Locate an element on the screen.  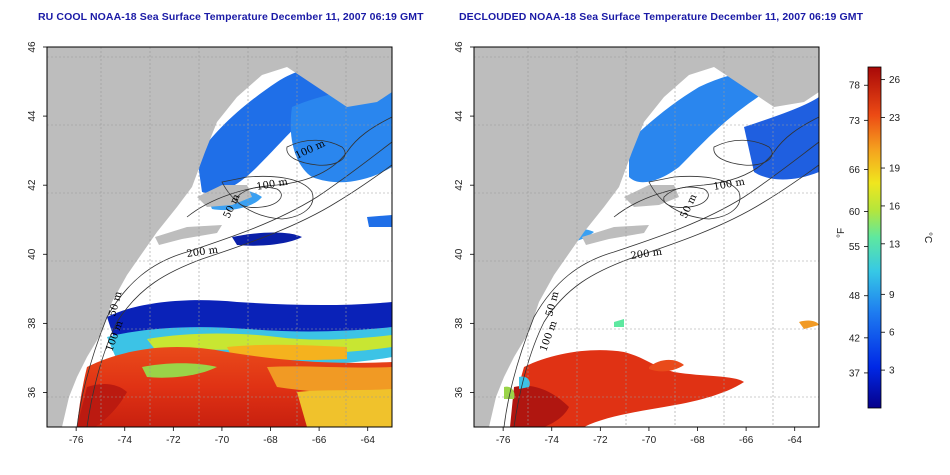
celsius-tick-label: 26 is located at coordinates (895, 80).